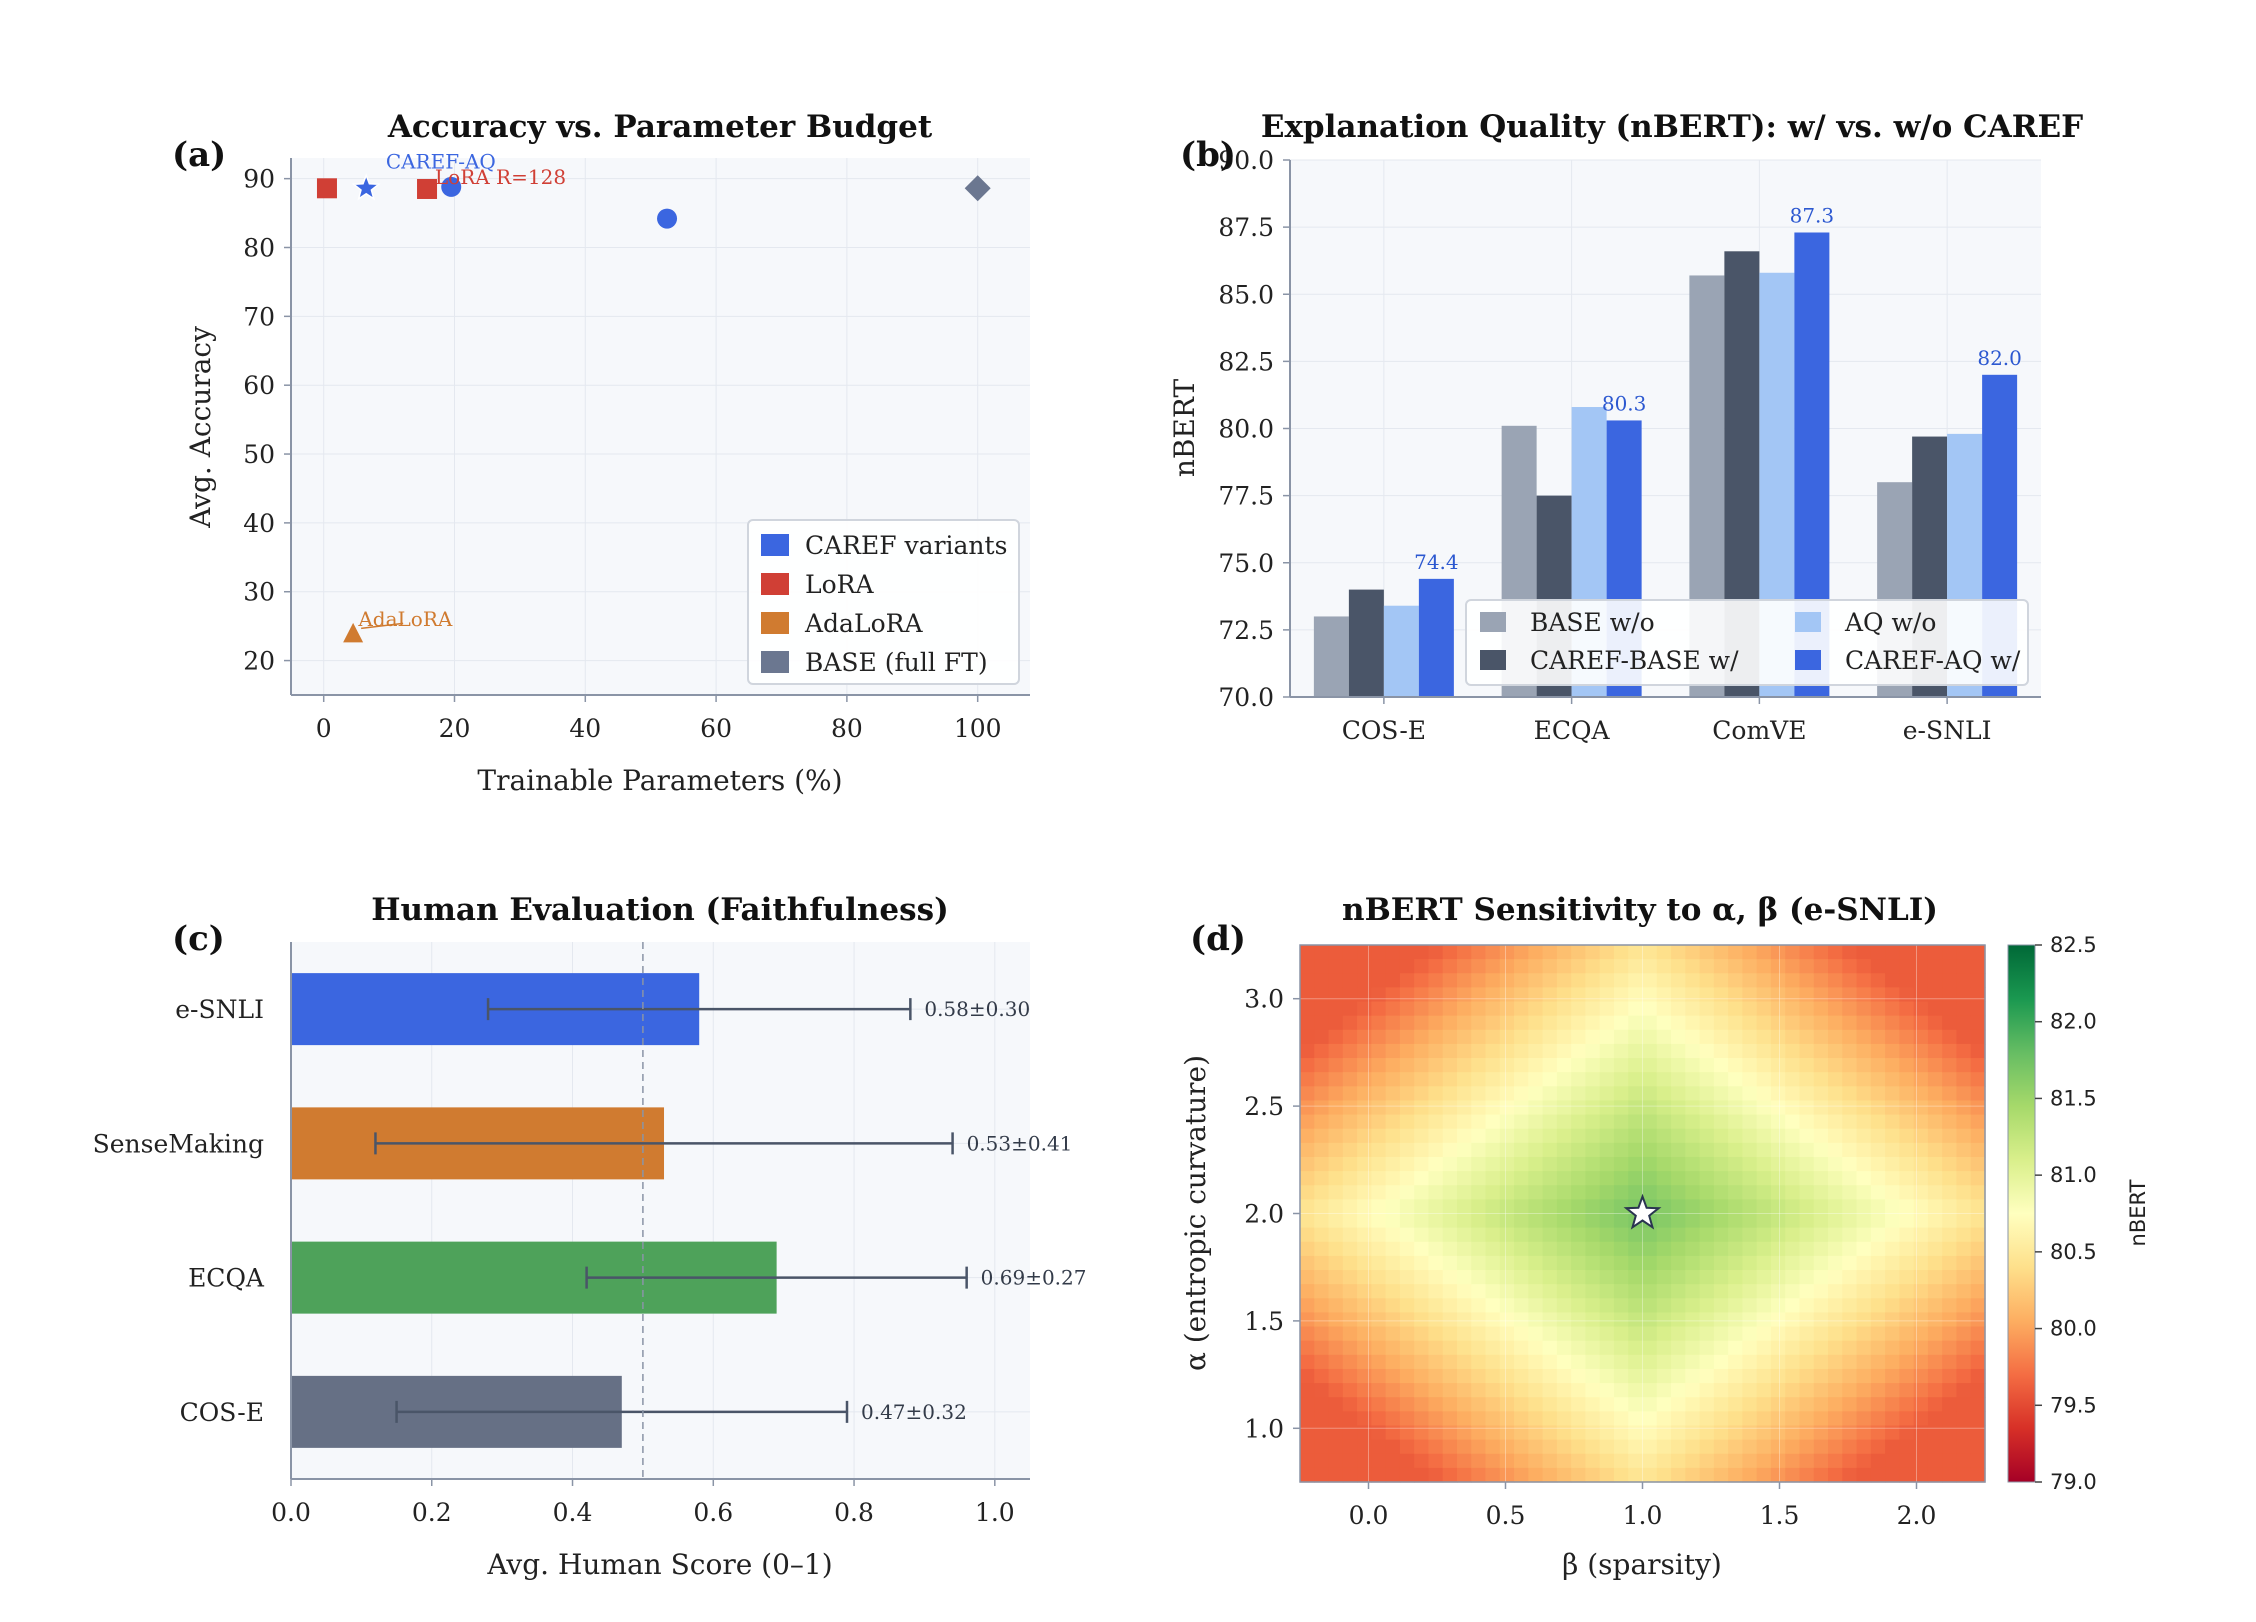 Image resolution: width=2256 pixels, height=1622 pixels. What do you see at coordinates (1246, 496) in the screenshot?
I see `panel-b-y-tick-label: 77.5` at bounding box center [1246, 496].